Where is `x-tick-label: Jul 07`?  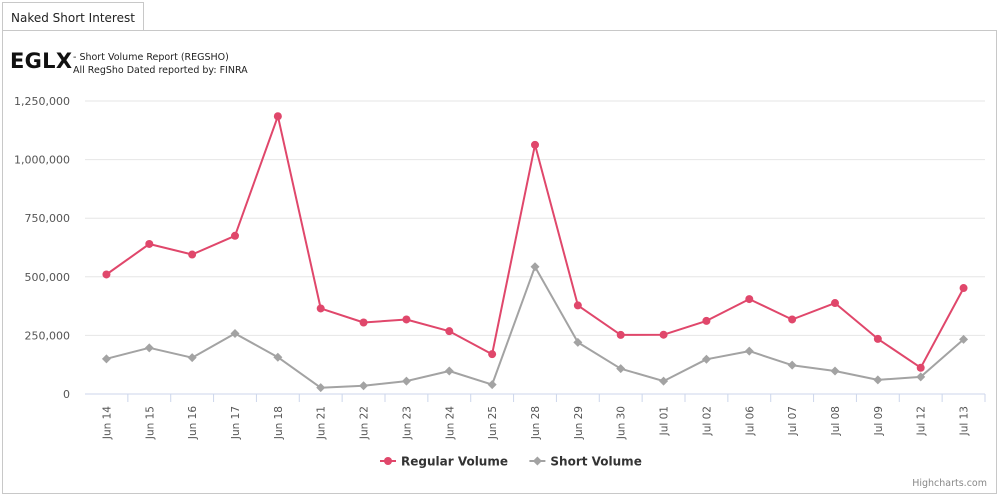 x-tick-label: Jul 07 is located at coordinates (793, 421).